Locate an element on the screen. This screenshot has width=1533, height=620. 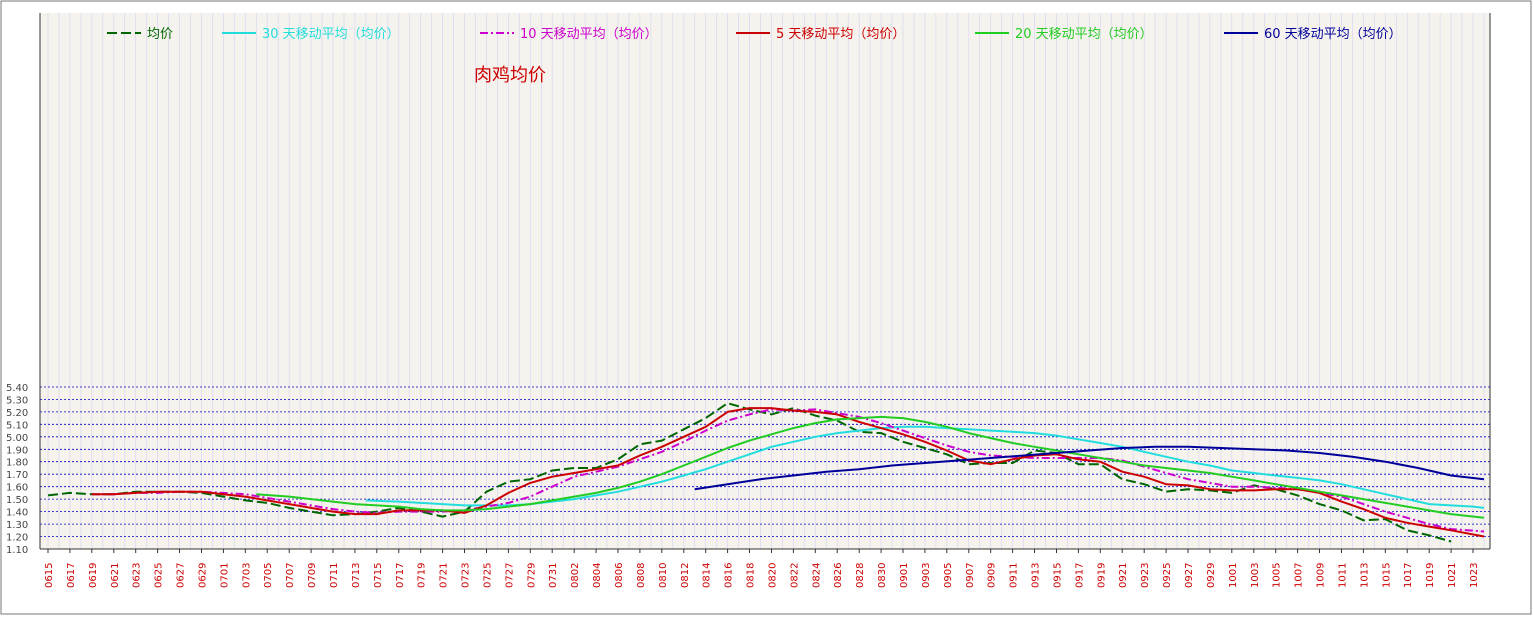
x-tick-label: 0812 is located at coordinates (685, 575).